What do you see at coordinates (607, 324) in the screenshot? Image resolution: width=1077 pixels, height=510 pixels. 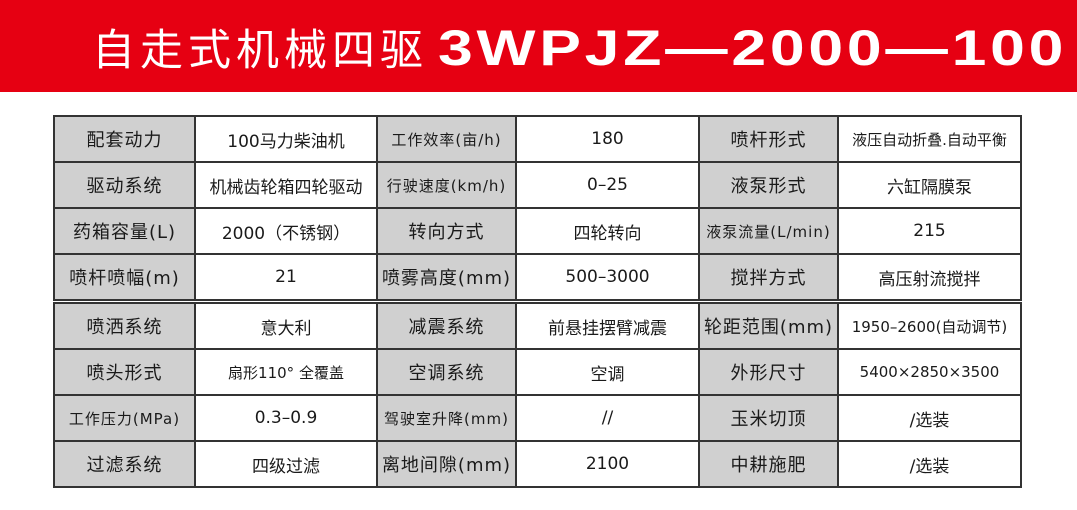 I see `spec-value: 前悬挂摆臂减震` at bounding box center [607, 324].